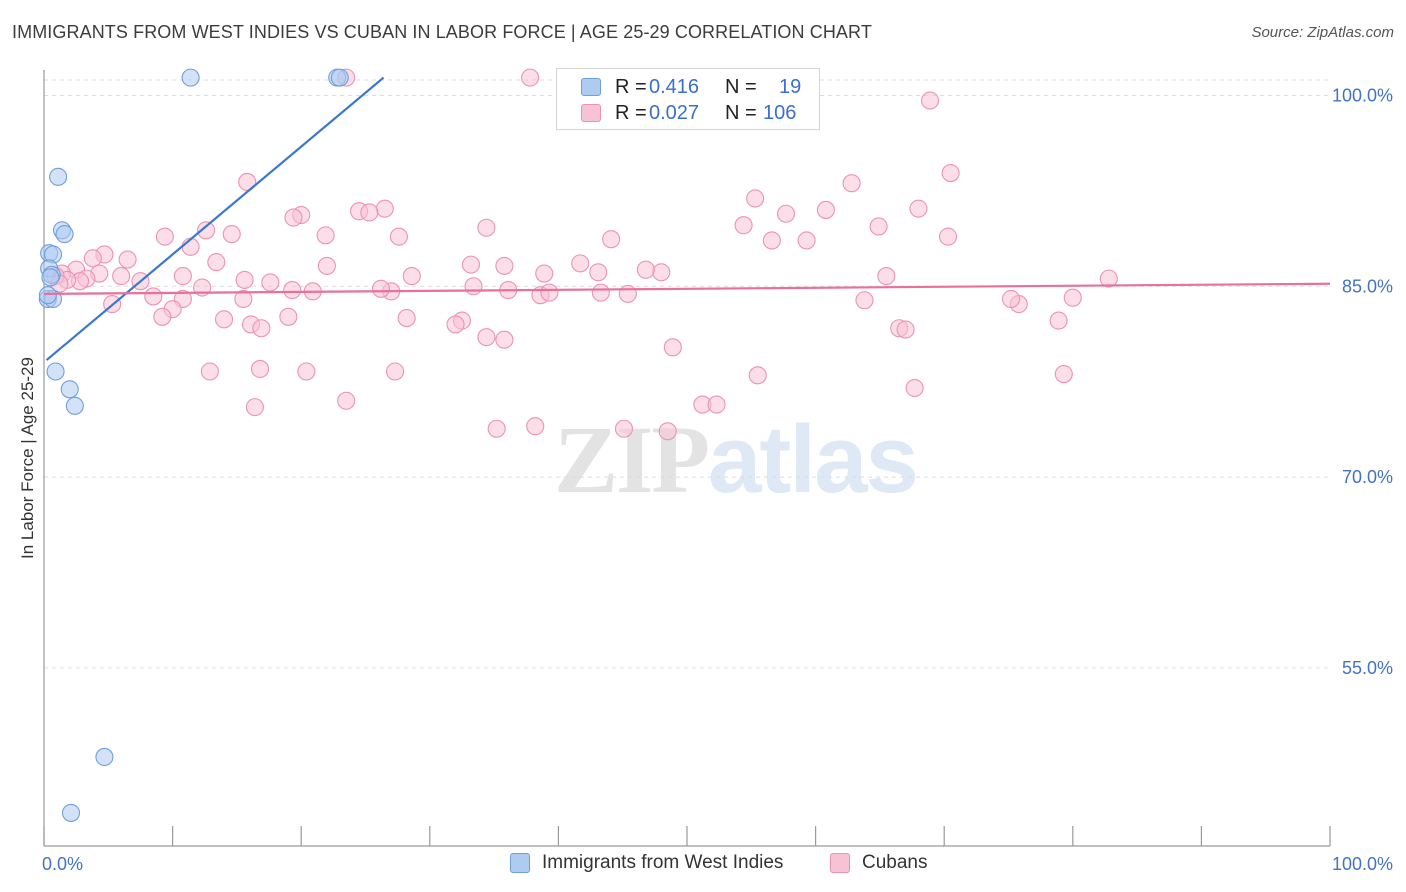 The image size is (1406, 892). What do you see at coordinates (1362, 95) in the screenshot?
I see `y-tick-label: 100.0%` at bounding box center [1362, 95].